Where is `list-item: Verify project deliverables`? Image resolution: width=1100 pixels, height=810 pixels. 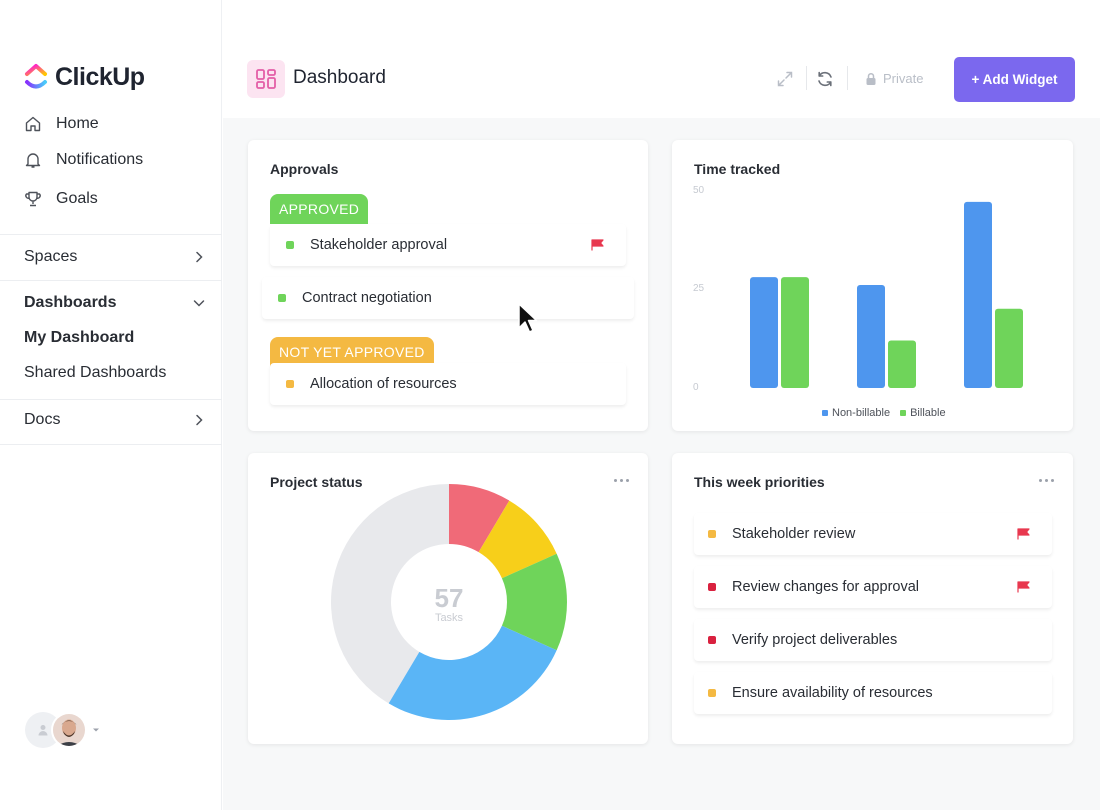
list-item: Verify project deliverables is located at coordinates (873, 640).